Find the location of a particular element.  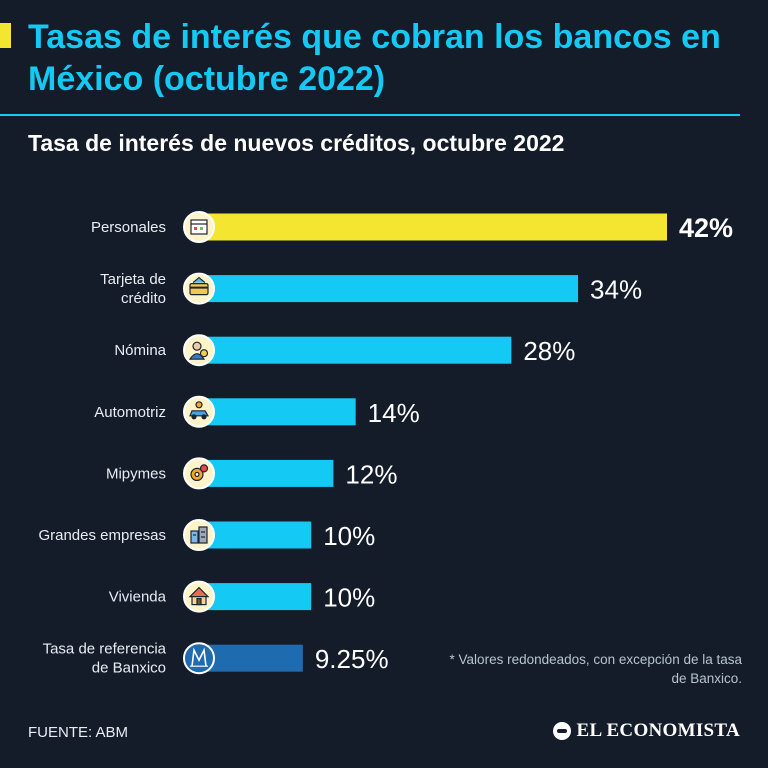

category-label-4: Mipymes is located at coordinates (136, 473).